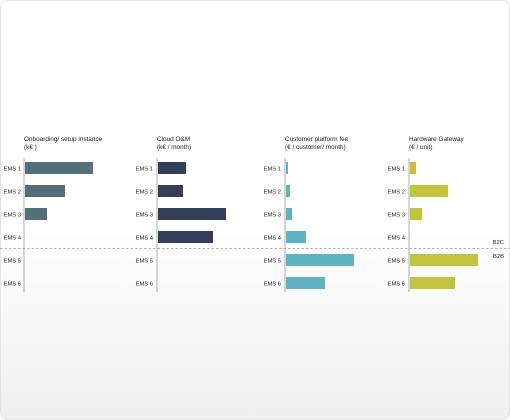  Describe the element at coordinates (315, 147) in the screenshot. I see `panel-subtitle-3: (€ / customer/ month)` at that location.